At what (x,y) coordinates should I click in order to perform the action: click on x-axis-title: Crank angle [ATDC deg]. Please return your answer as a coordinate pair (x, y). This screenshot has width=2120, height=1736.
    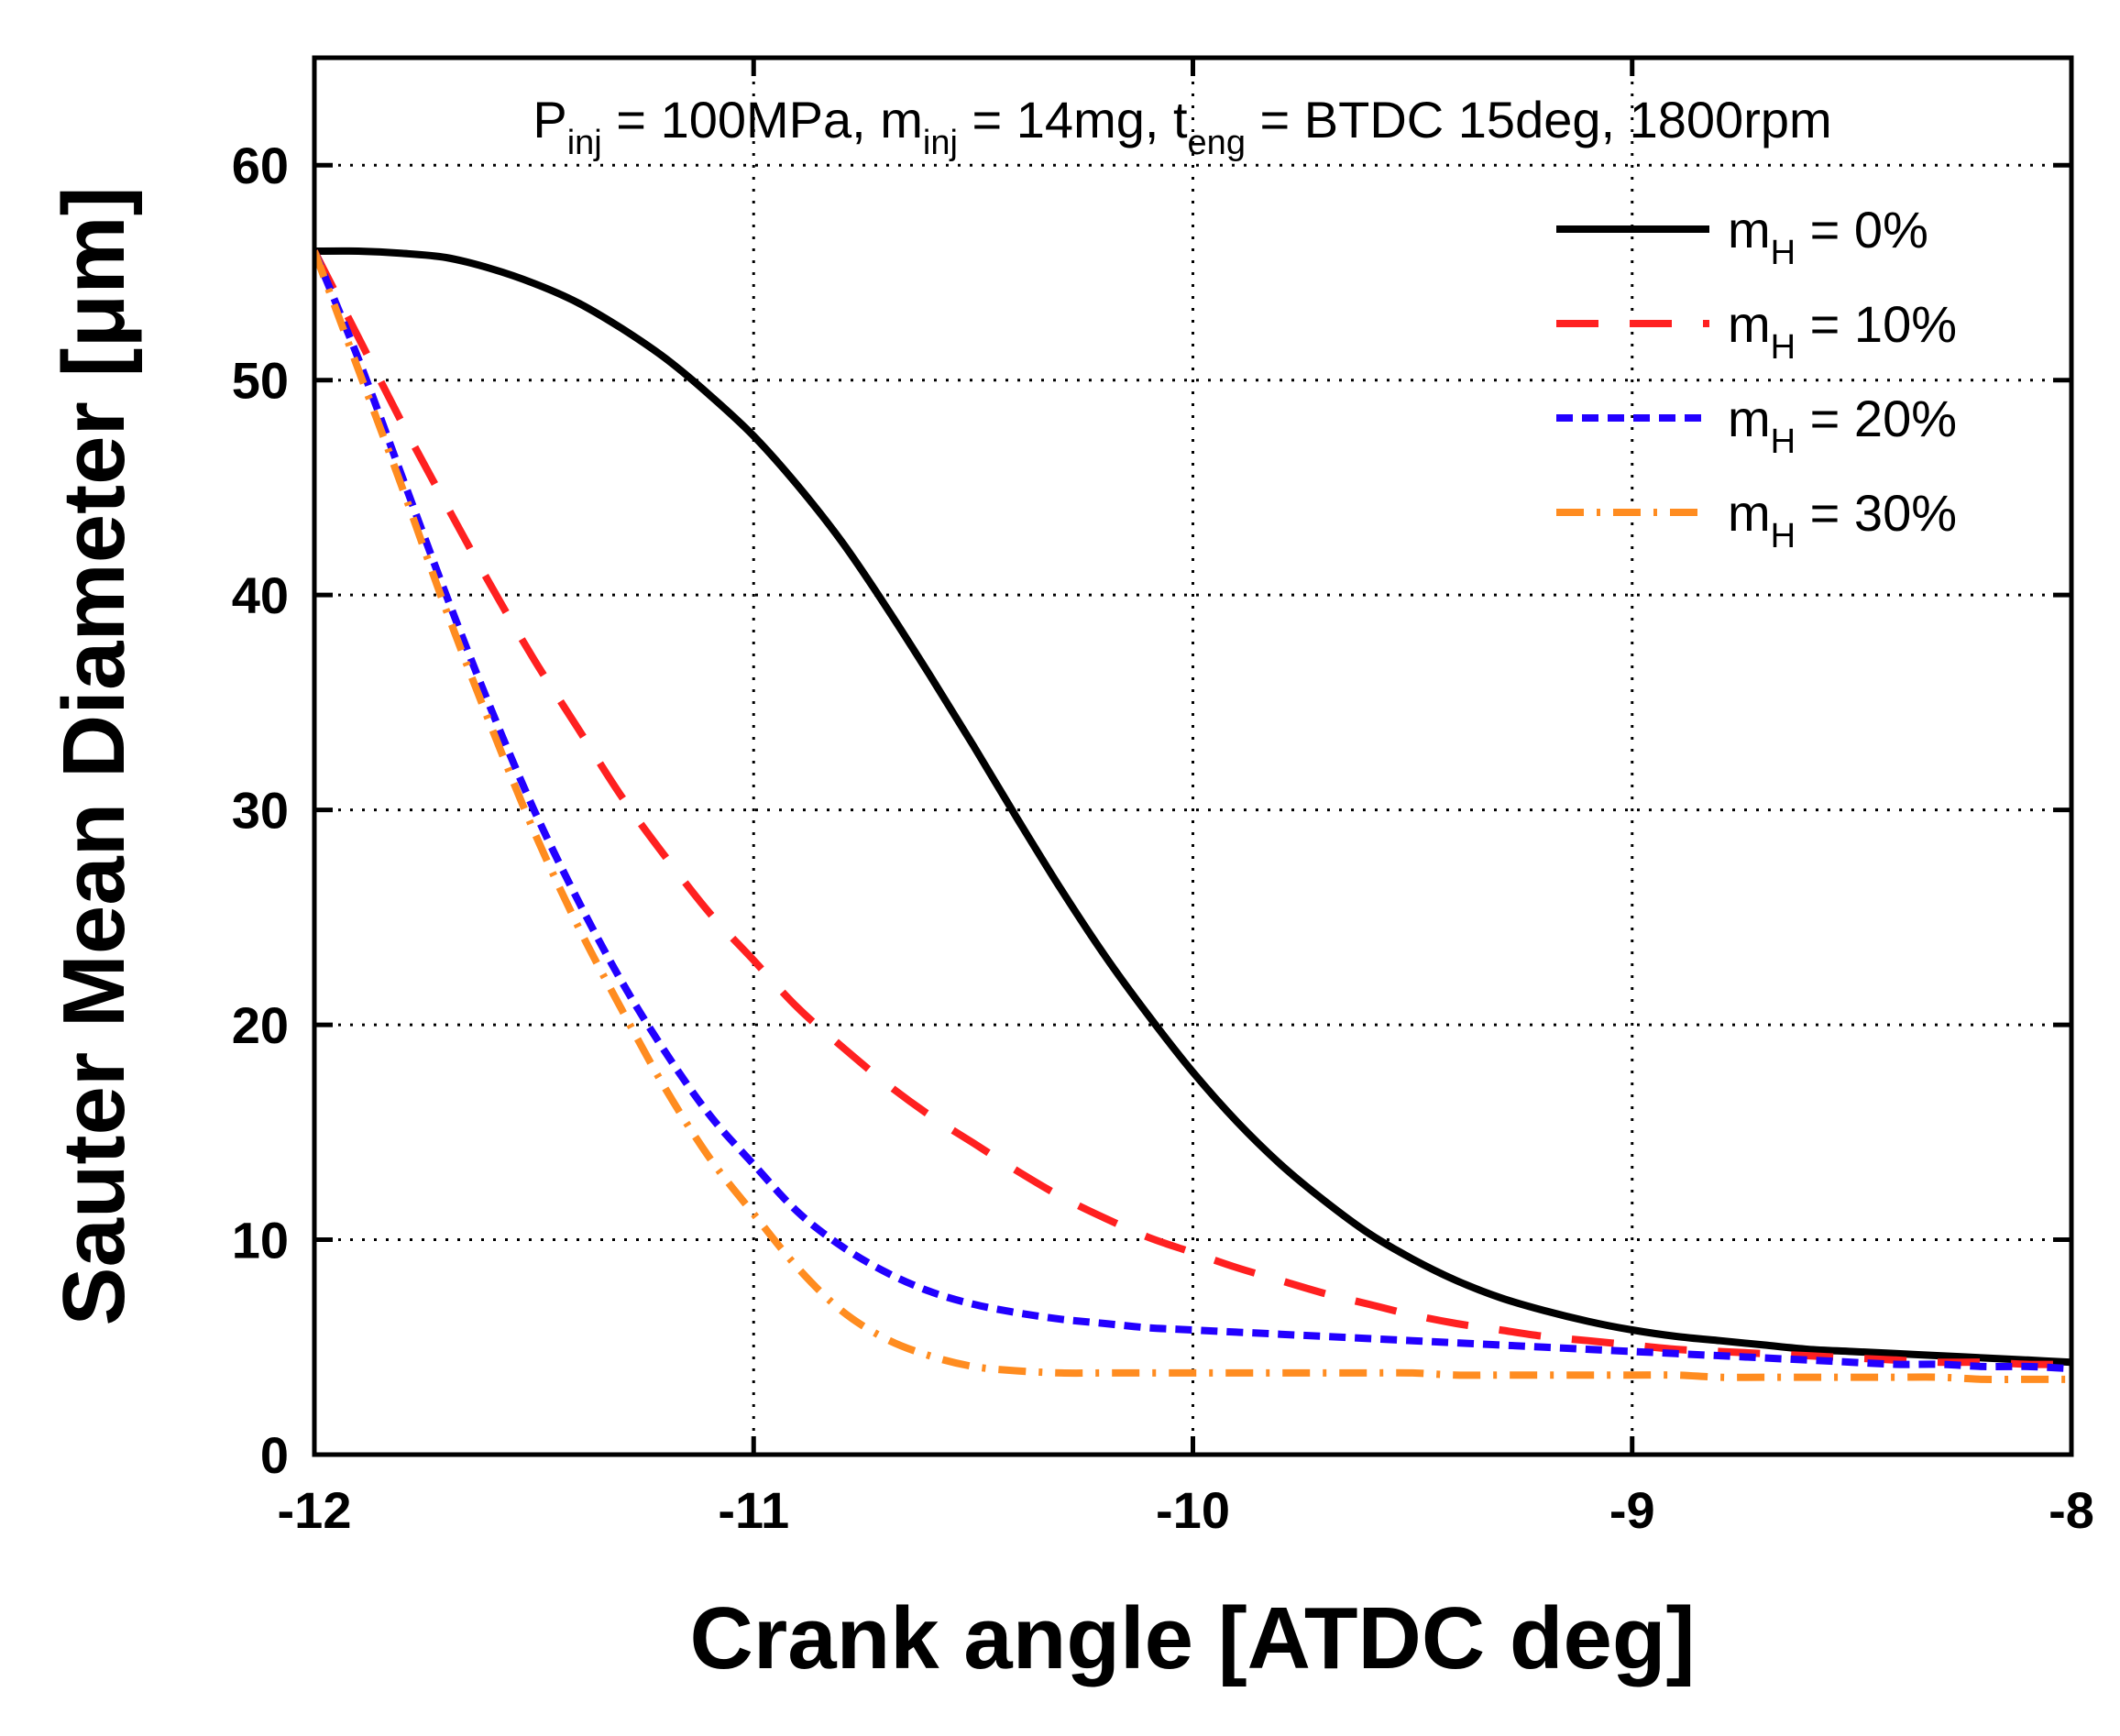
    Looking at the image, I should click on (1193, 1638).